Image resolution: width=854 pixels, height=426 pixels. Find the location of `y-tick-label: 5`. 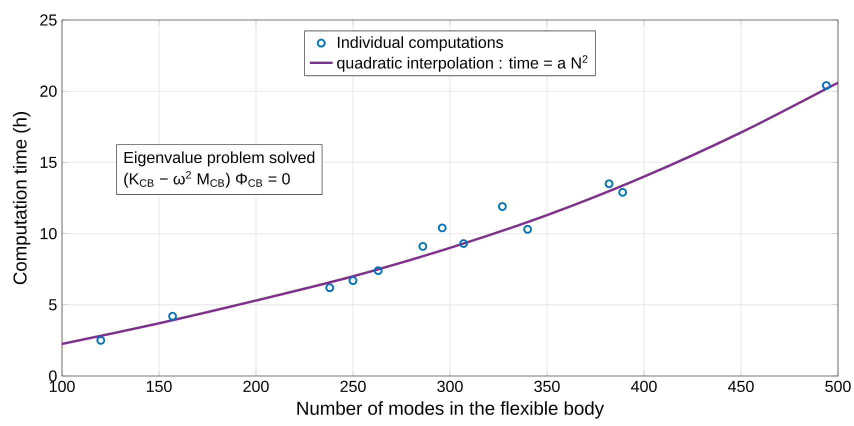

y-tick-label: 5 is located at coordinates (53, 304).